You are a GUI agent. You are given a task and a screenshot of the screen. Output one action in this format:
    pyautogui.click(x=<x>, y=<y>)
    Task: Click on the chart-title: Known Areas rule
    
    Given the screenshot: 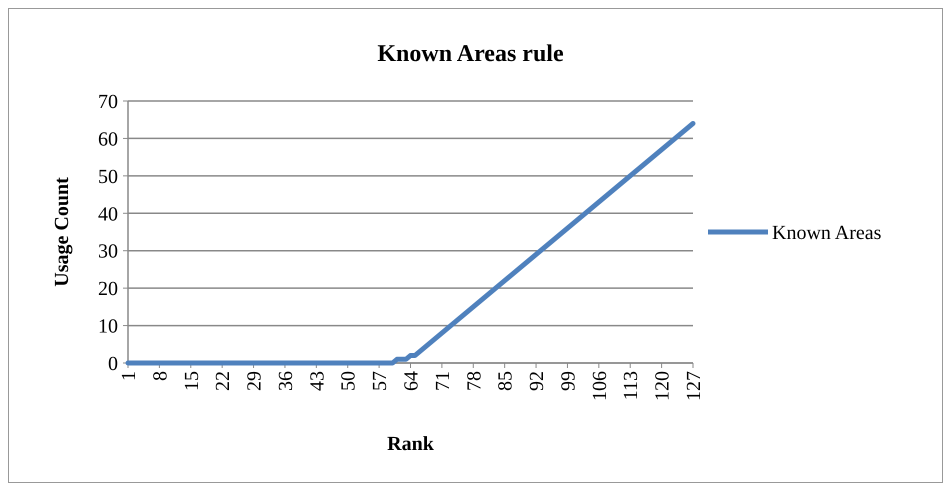 What is the action you would take?
    pyautogui.click(x=470, y=54)
    